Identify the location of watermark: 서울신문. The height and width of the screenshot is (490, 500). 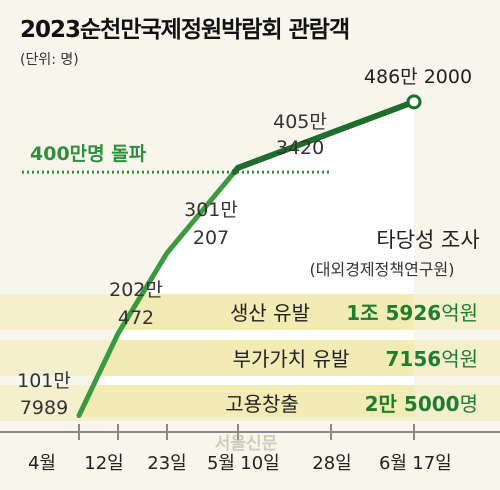
(246, 444).